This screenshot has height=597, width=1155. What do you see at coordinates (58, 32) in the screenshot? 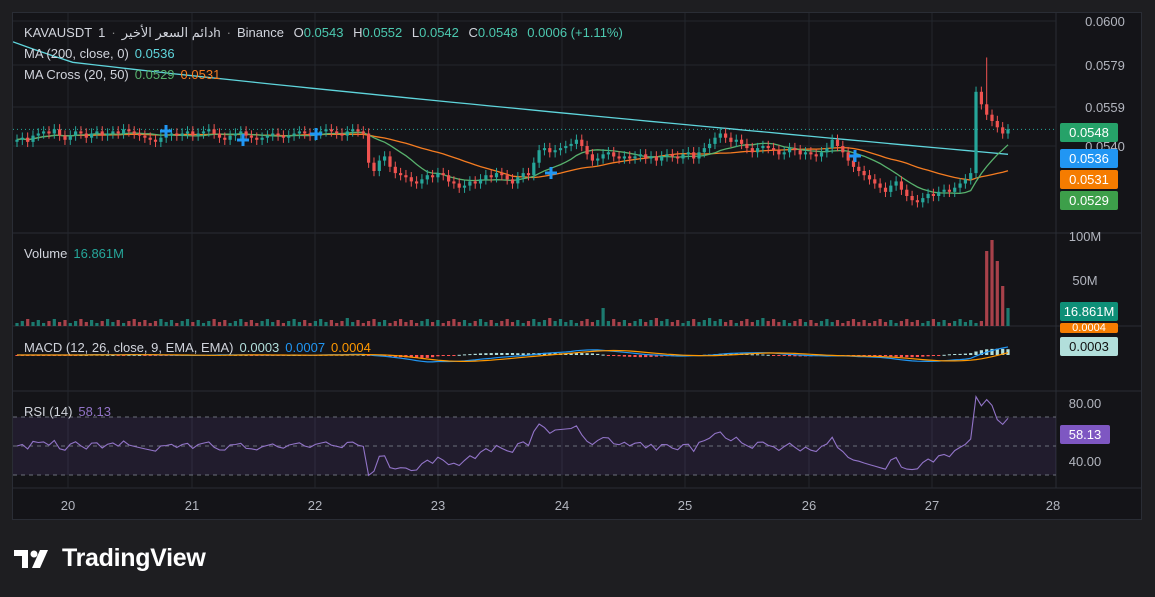
I see `symbol-name: KAVAUSDT` at bounding box center [58, 32].